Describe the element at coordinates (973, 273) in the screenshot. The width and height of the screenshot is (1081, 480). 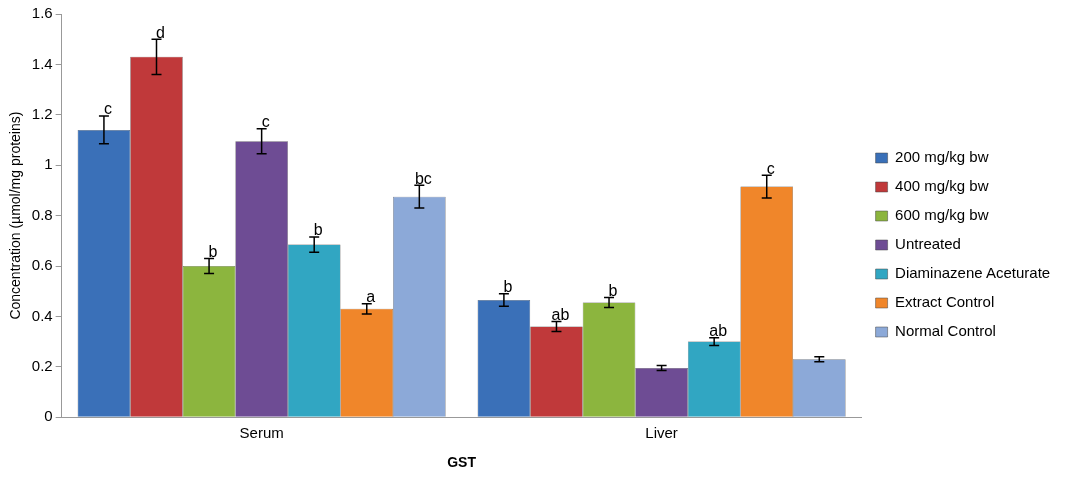
I see `legend-label: Diaminazene Aceturate` at that location.